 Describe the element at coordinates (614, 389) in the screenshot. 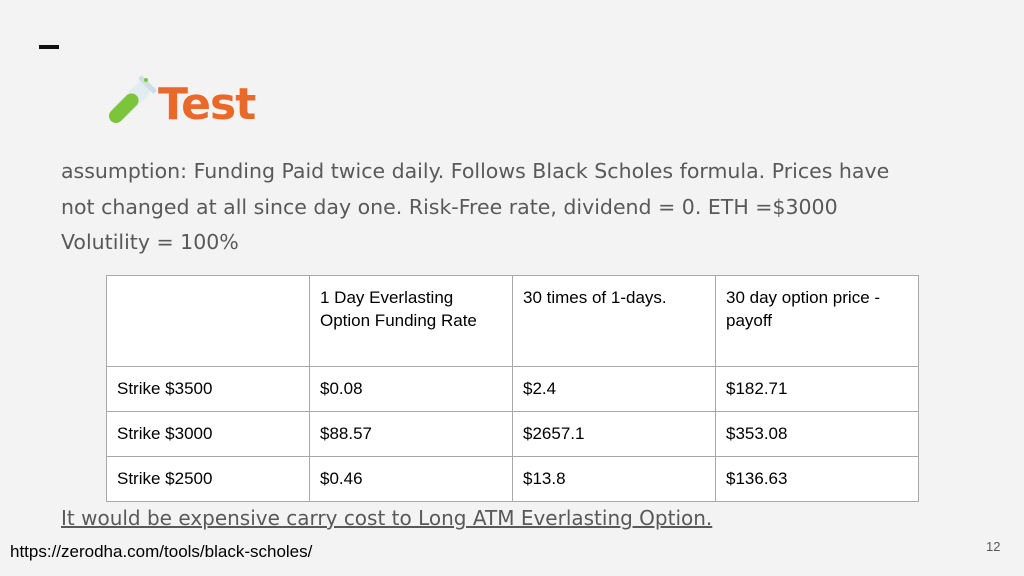

I see `table-cell: $2.4` at that location.